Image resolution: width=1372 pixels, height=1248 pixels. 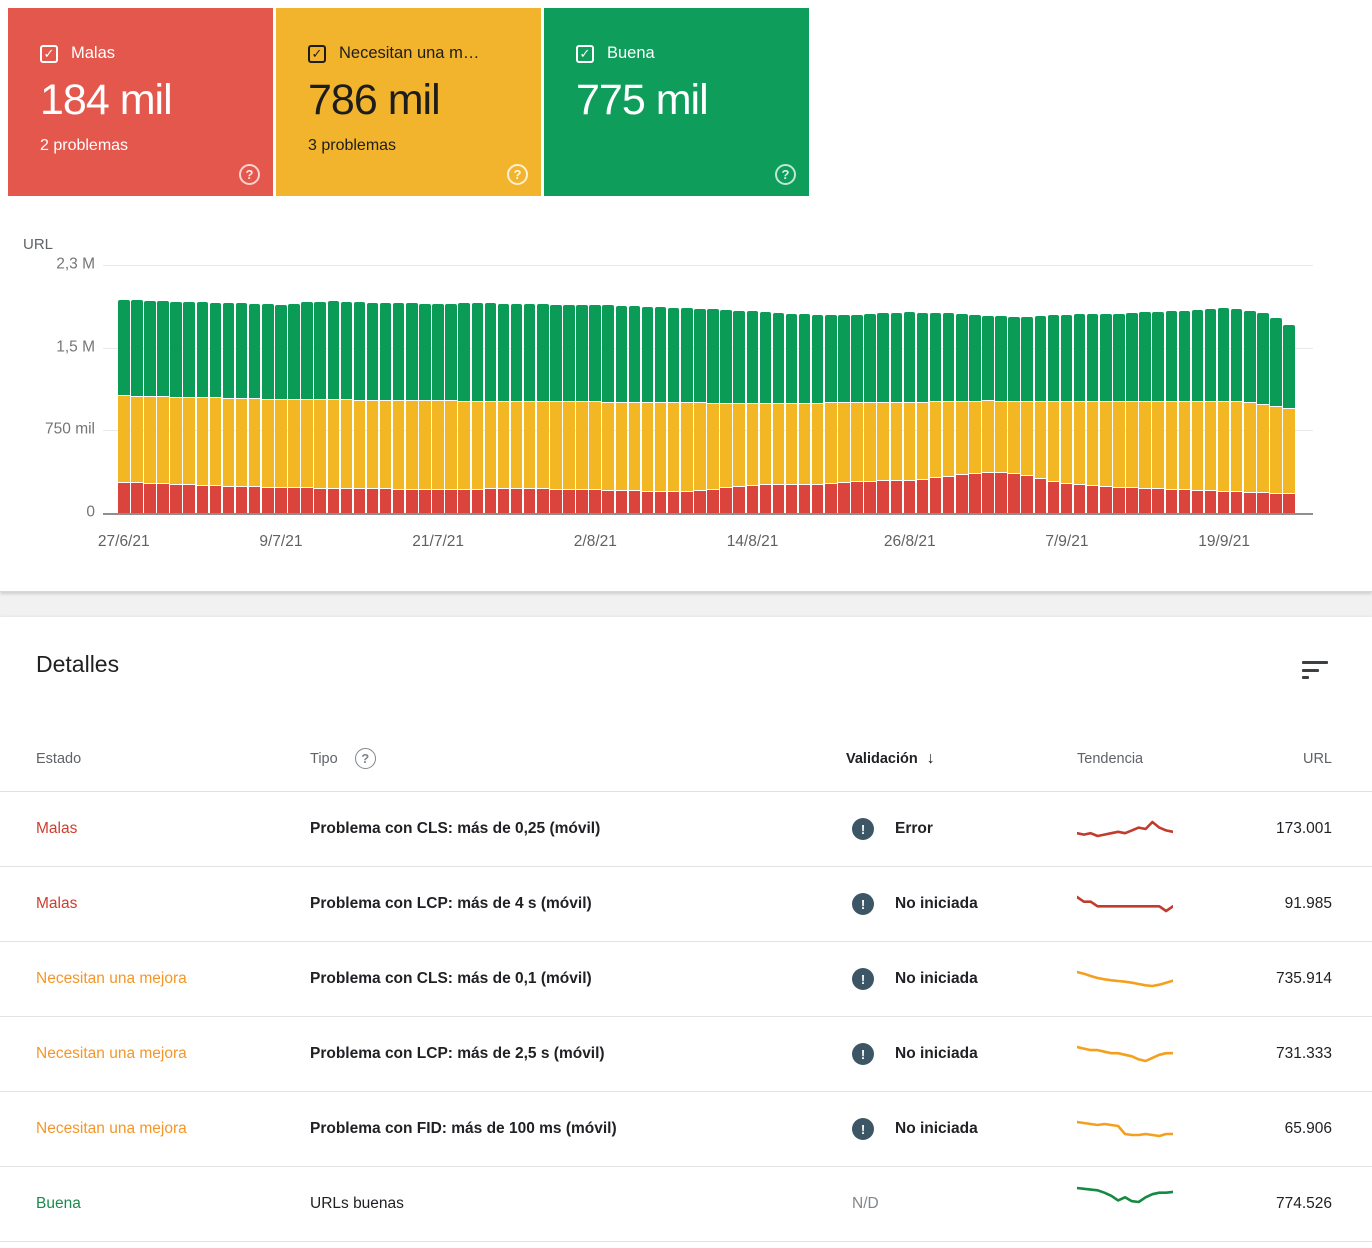 I want to click on status-card-malas: ✓ Malas 184 mil 2 problemas?, so click(x=140, y=102).